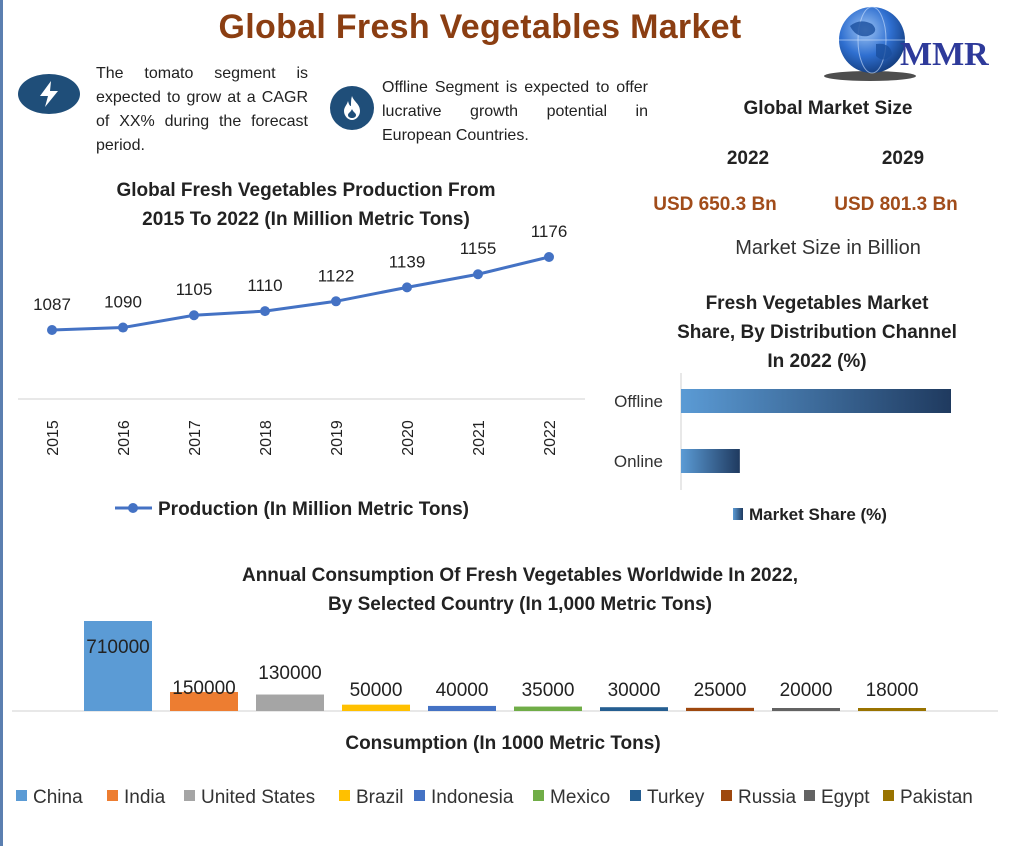 Image resolution: width=1018 pixels, height=846 pixels. Describe the element at coordinates (52, 304) in the screenshot. I see `data-label: 1087` at that location.